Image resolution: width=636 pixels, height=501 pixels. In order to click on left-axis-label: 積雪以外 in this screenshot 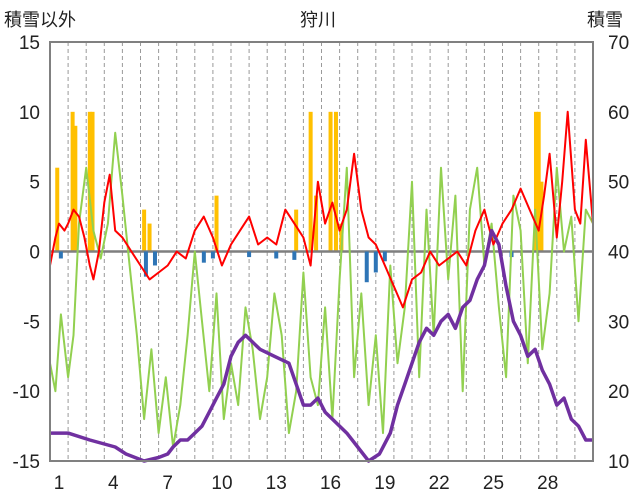, I will do `click(40, 20)`.